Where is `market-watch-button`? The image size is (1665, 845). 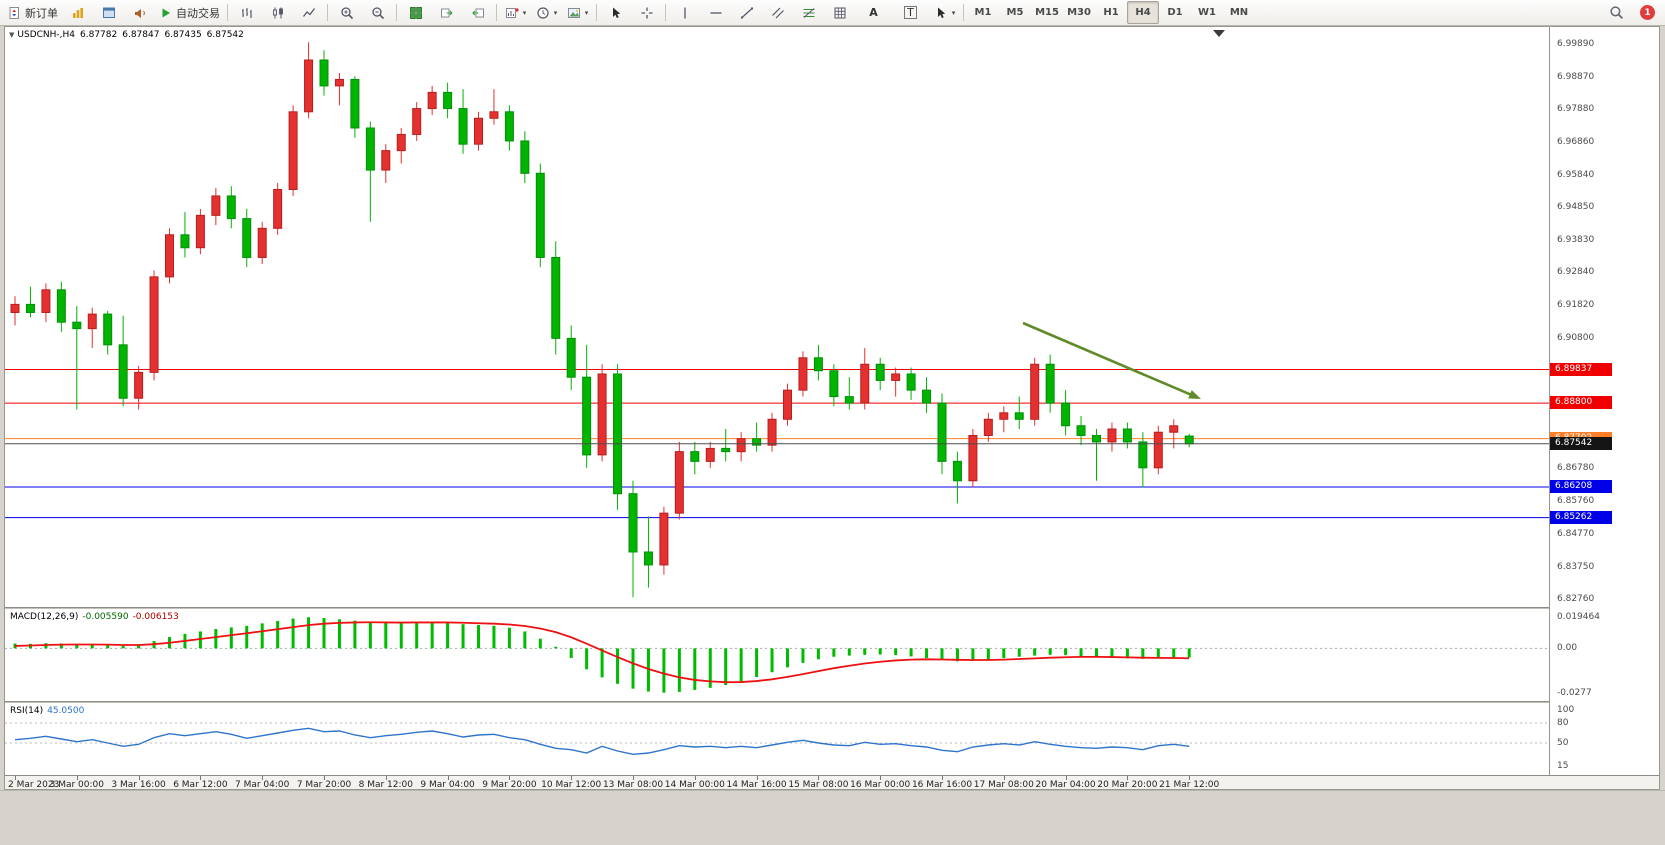
market-watch-button is located at coordinates (77, 12).